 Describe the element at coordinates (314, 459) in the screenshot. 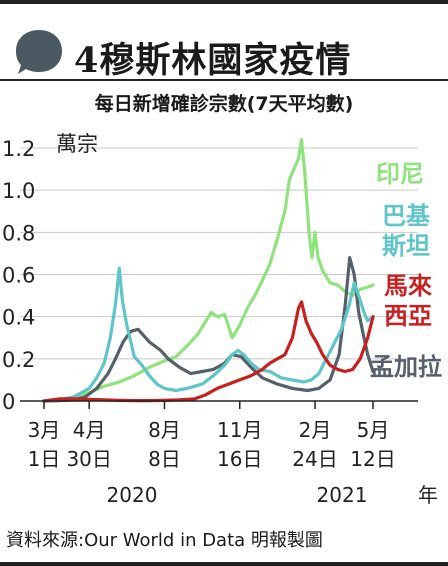

I see `x-tick-label-bottom: 24日` at that location.